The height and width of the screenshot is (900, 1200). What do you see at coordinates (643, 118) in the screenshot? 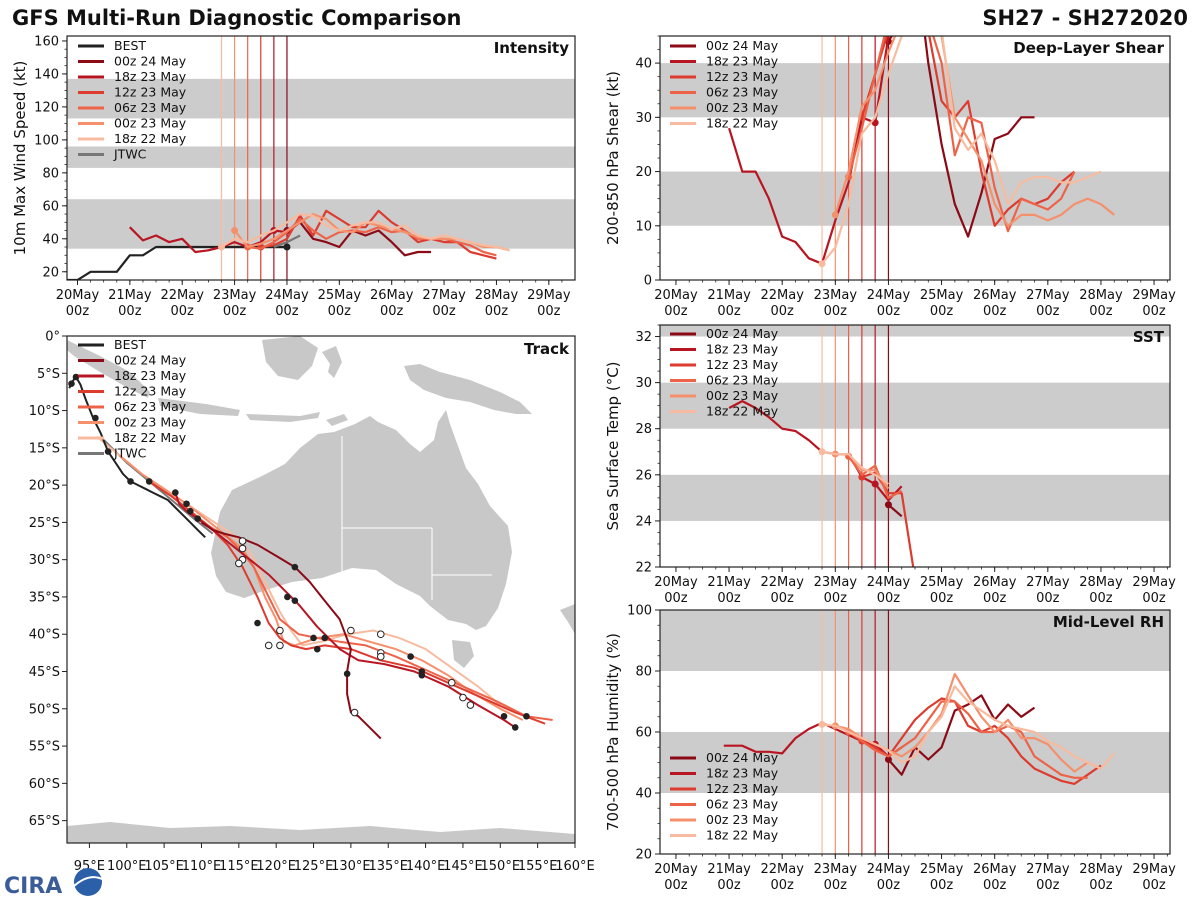
I see `shear-ytick-label: 30` at bounding box center [643, 118].